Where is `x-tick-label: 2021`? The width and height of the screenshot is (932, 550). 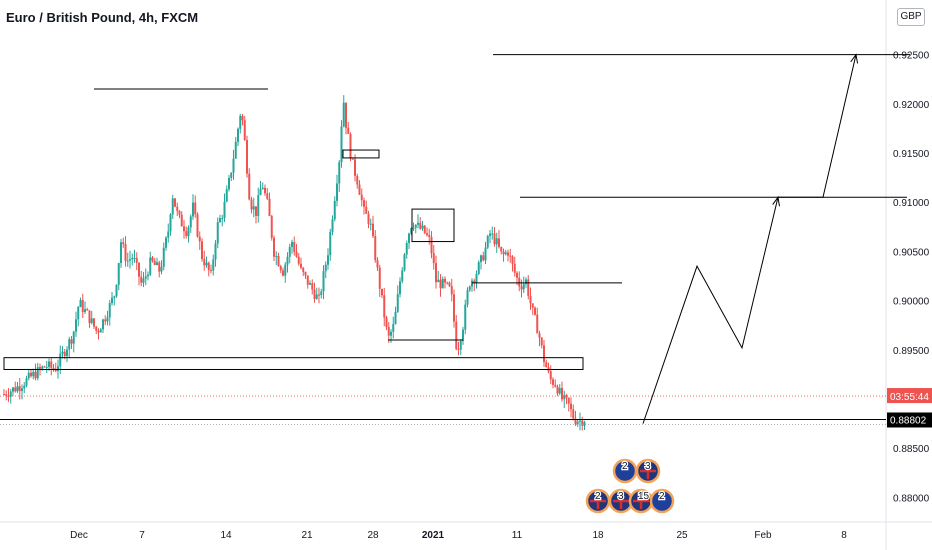
x-tick-label: 2021 is located at coordinates (433, 535).